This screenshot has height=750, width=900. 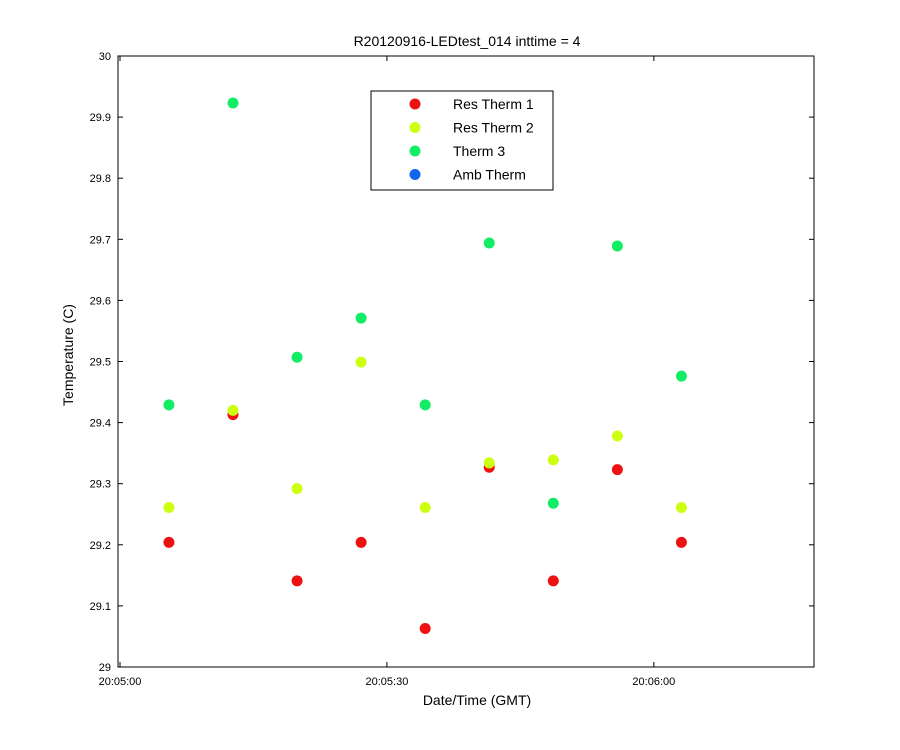 What do you see at coordinates (100, 301) in the screenshot?
I see `y-tick-label: 29.6` at bounding box center [100, 301].